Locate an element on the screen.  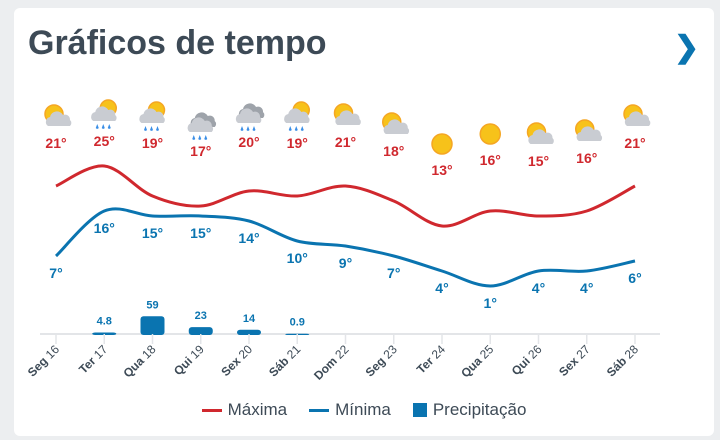
legend-min: Mínima is located at coordinates (350, 410).